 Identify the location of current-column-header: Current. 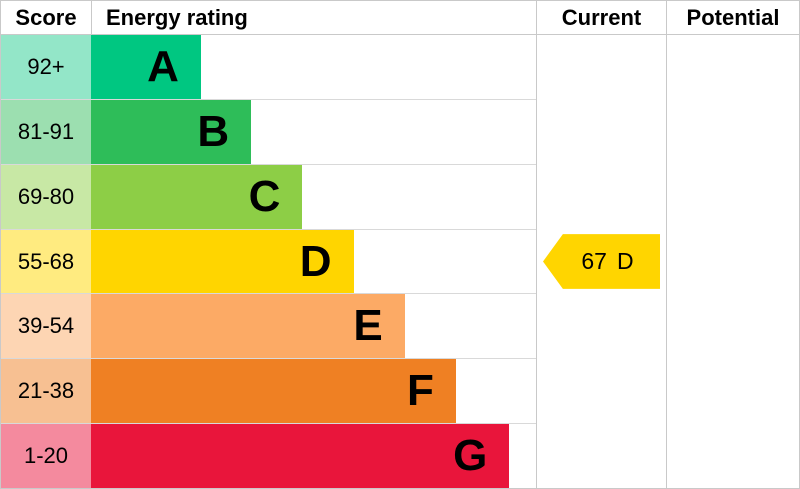
(601, 17).